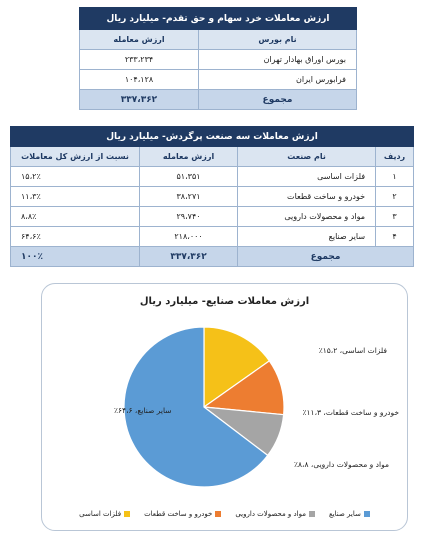 This screenshot has height=544, width=438. What do you see at coordinates (100, 514) in the screenshot?
I see `legend-label: فلزات اساسی` at bounding box center [100, 514].